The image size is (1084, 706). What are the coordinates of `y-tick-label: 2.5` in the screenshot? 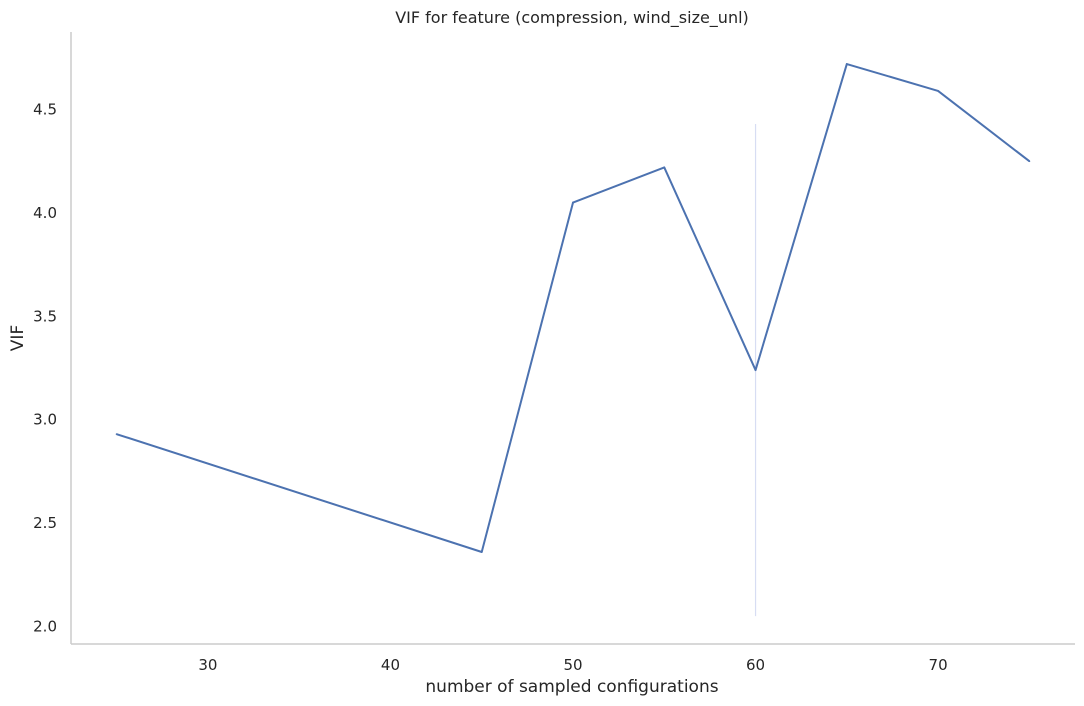 It's located at (45, 523).